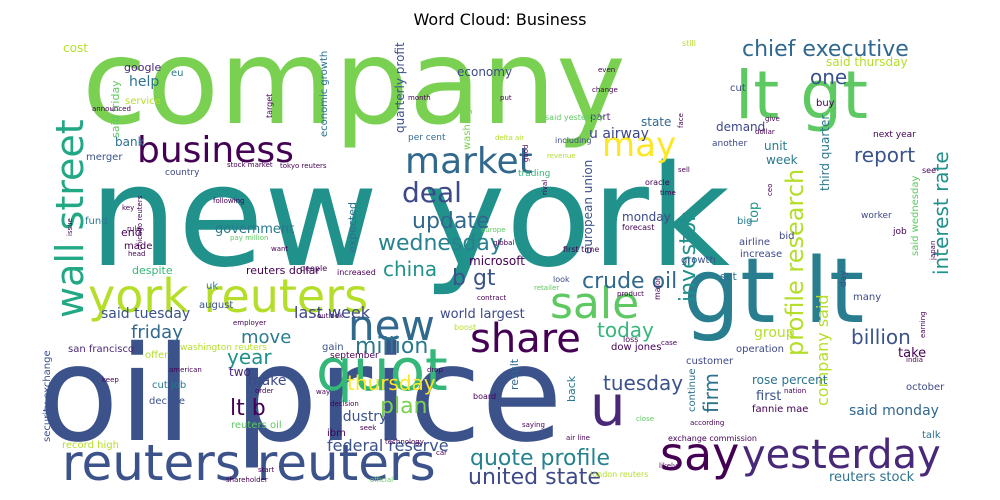 The height and width of the screenshot is (500, 1000). Describe the element at coordinates (140, 222) in the screenshot. I see `word-chicago-reuters: chicago reuters` at that location.